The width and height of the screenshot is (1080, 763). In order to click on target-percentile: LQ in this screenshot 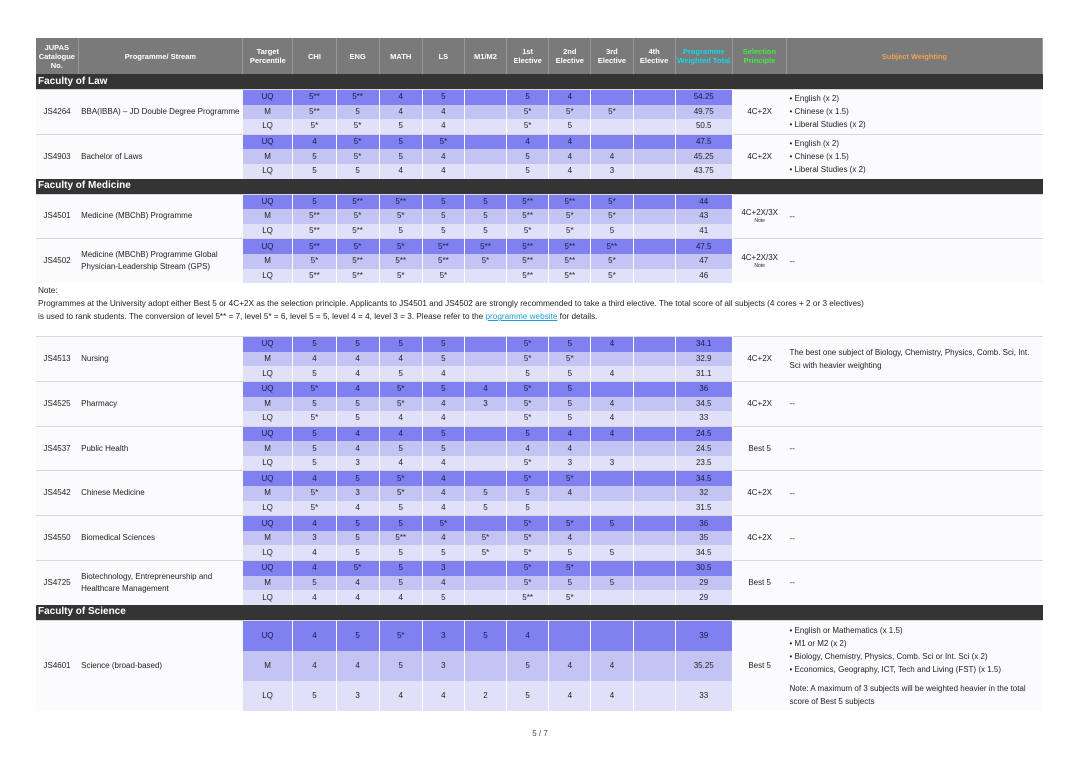, I will do `click(268, 597)`.